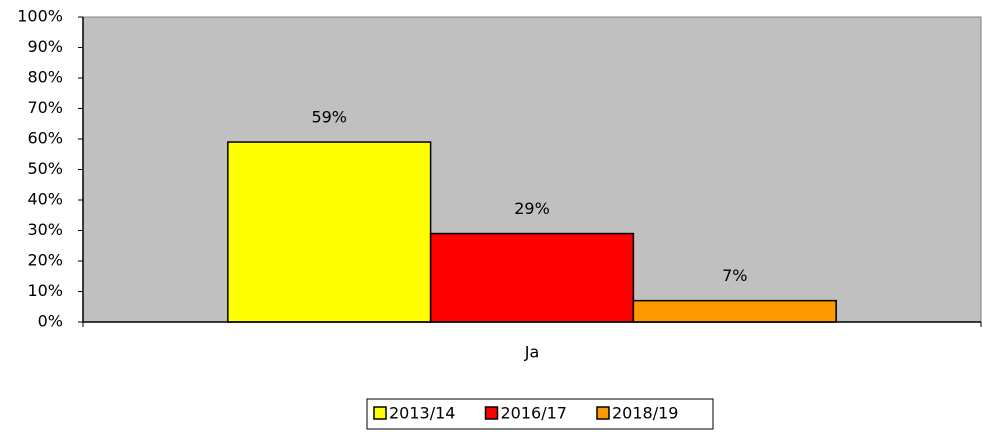 The height and width of the screenshot is (432, 982). I want to click on y-tick-label: 90%, so click(45, 46).